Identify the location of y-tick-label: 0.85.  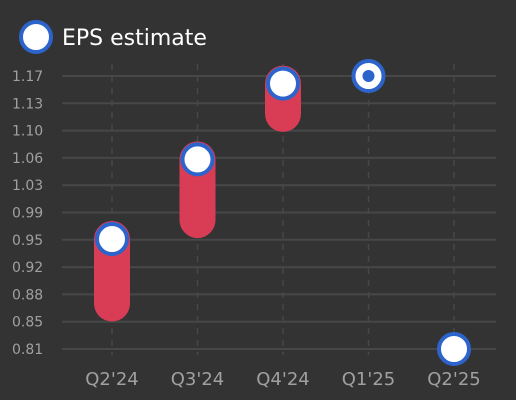
(27, 323).